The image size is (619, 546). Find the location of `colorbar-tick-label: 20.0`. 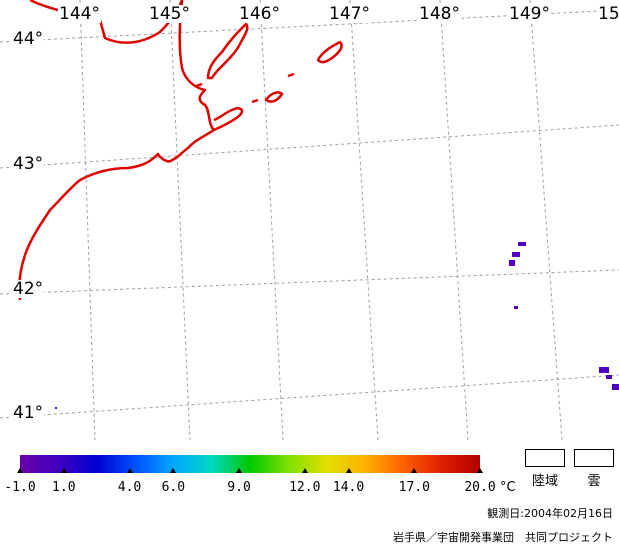

colorbar-tick-label: 20.0 is located at coordinates (480, 487).